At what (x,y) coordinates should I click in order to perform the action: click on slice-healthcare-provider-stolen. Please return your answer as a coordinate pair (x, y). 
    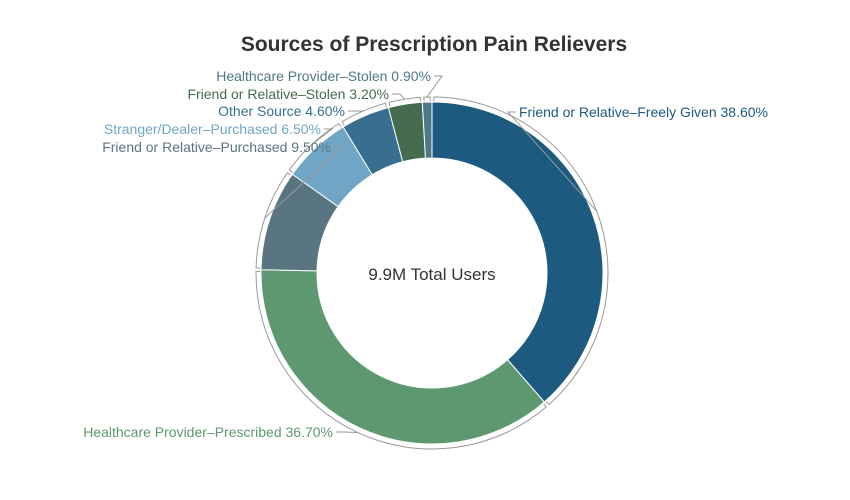
    Looking at the image, I should click on (427, 130).